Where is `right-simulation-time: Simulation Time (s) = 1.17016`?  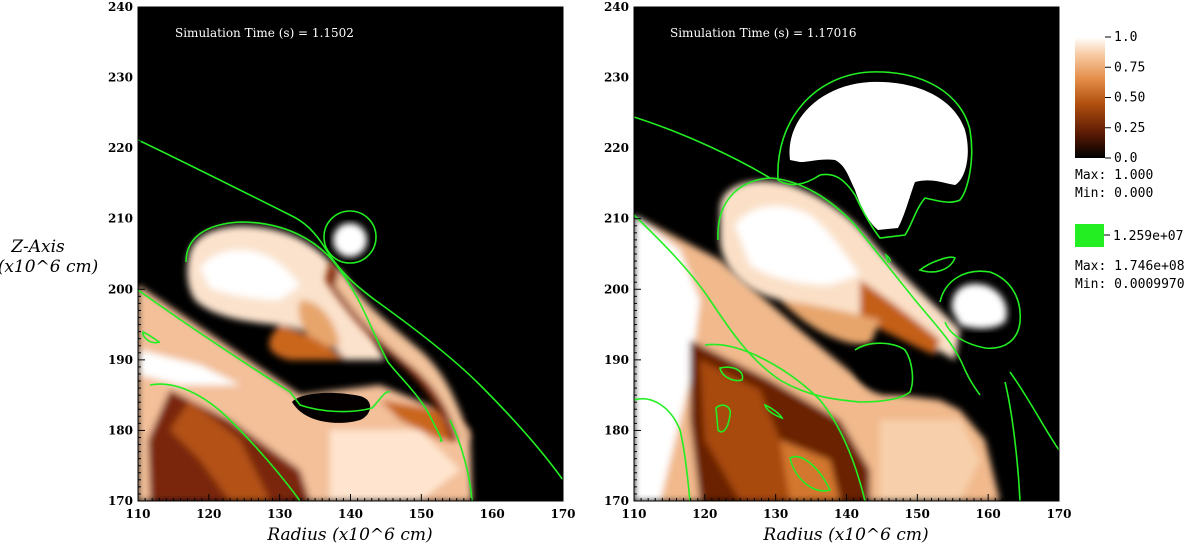 right-simulation-time: Simulation Time (s) = 1.17016 is located at coordinates (763, 33).